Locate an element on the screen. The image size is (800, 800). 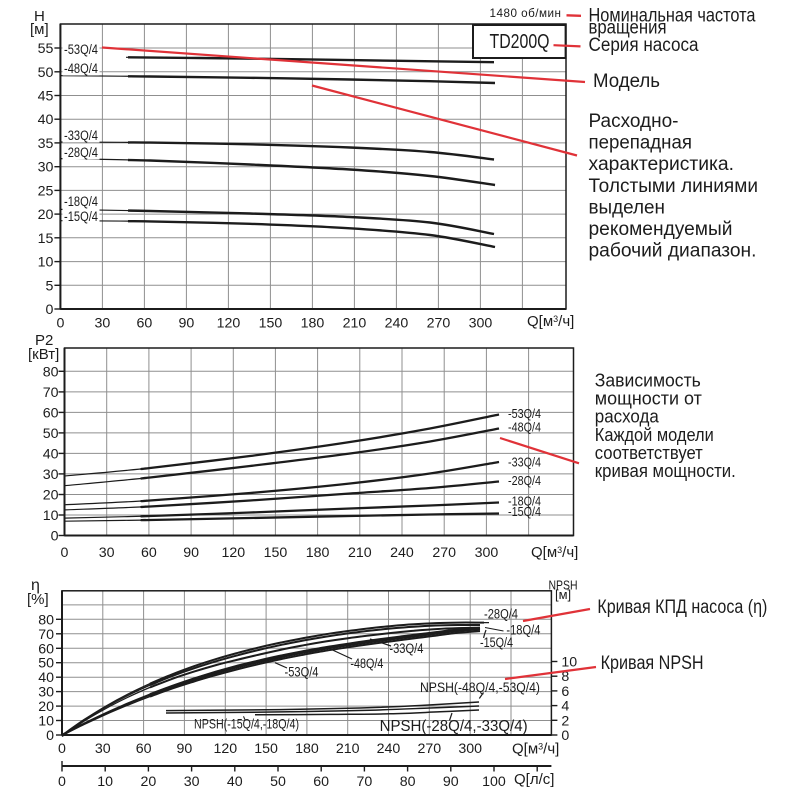
svg-text: [кВт] is located at coordinates (43, 354).